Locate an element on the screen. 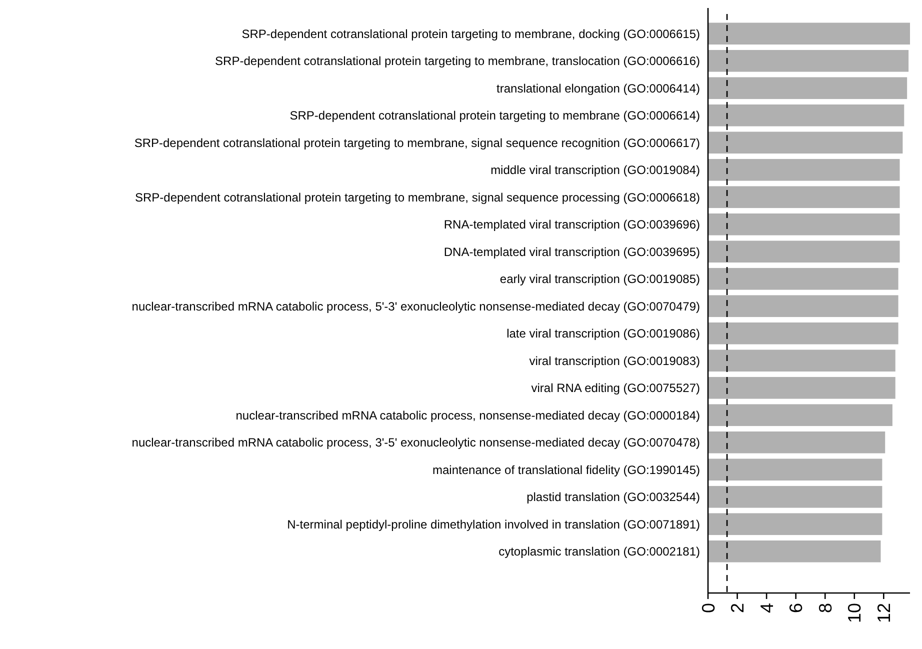 The image size is (922, 649). y-tick-label: nuclear-transcribed mRNA catabolic process, 5'-3' exonucleolytic nonsense-mediated decay (GO:0070479) is located at coordinates (416, 306).